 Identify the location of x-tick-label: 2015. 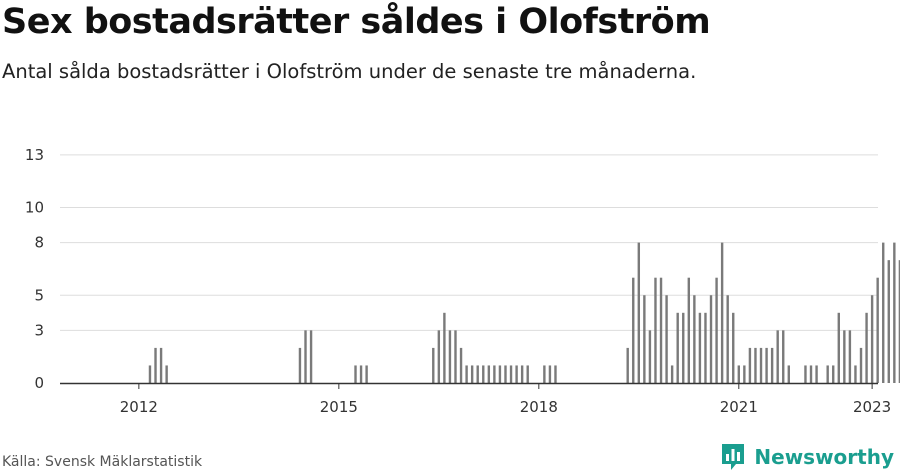
(339, 407).